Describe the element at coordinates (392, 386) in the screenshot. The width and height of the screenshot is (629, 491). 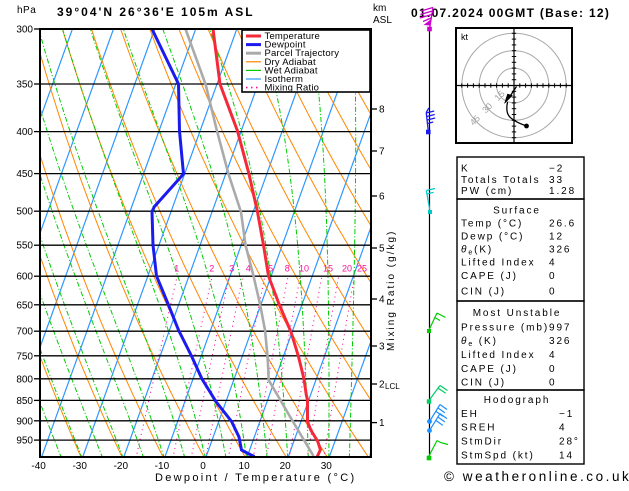
I see `svg-text: LCL` at that location.